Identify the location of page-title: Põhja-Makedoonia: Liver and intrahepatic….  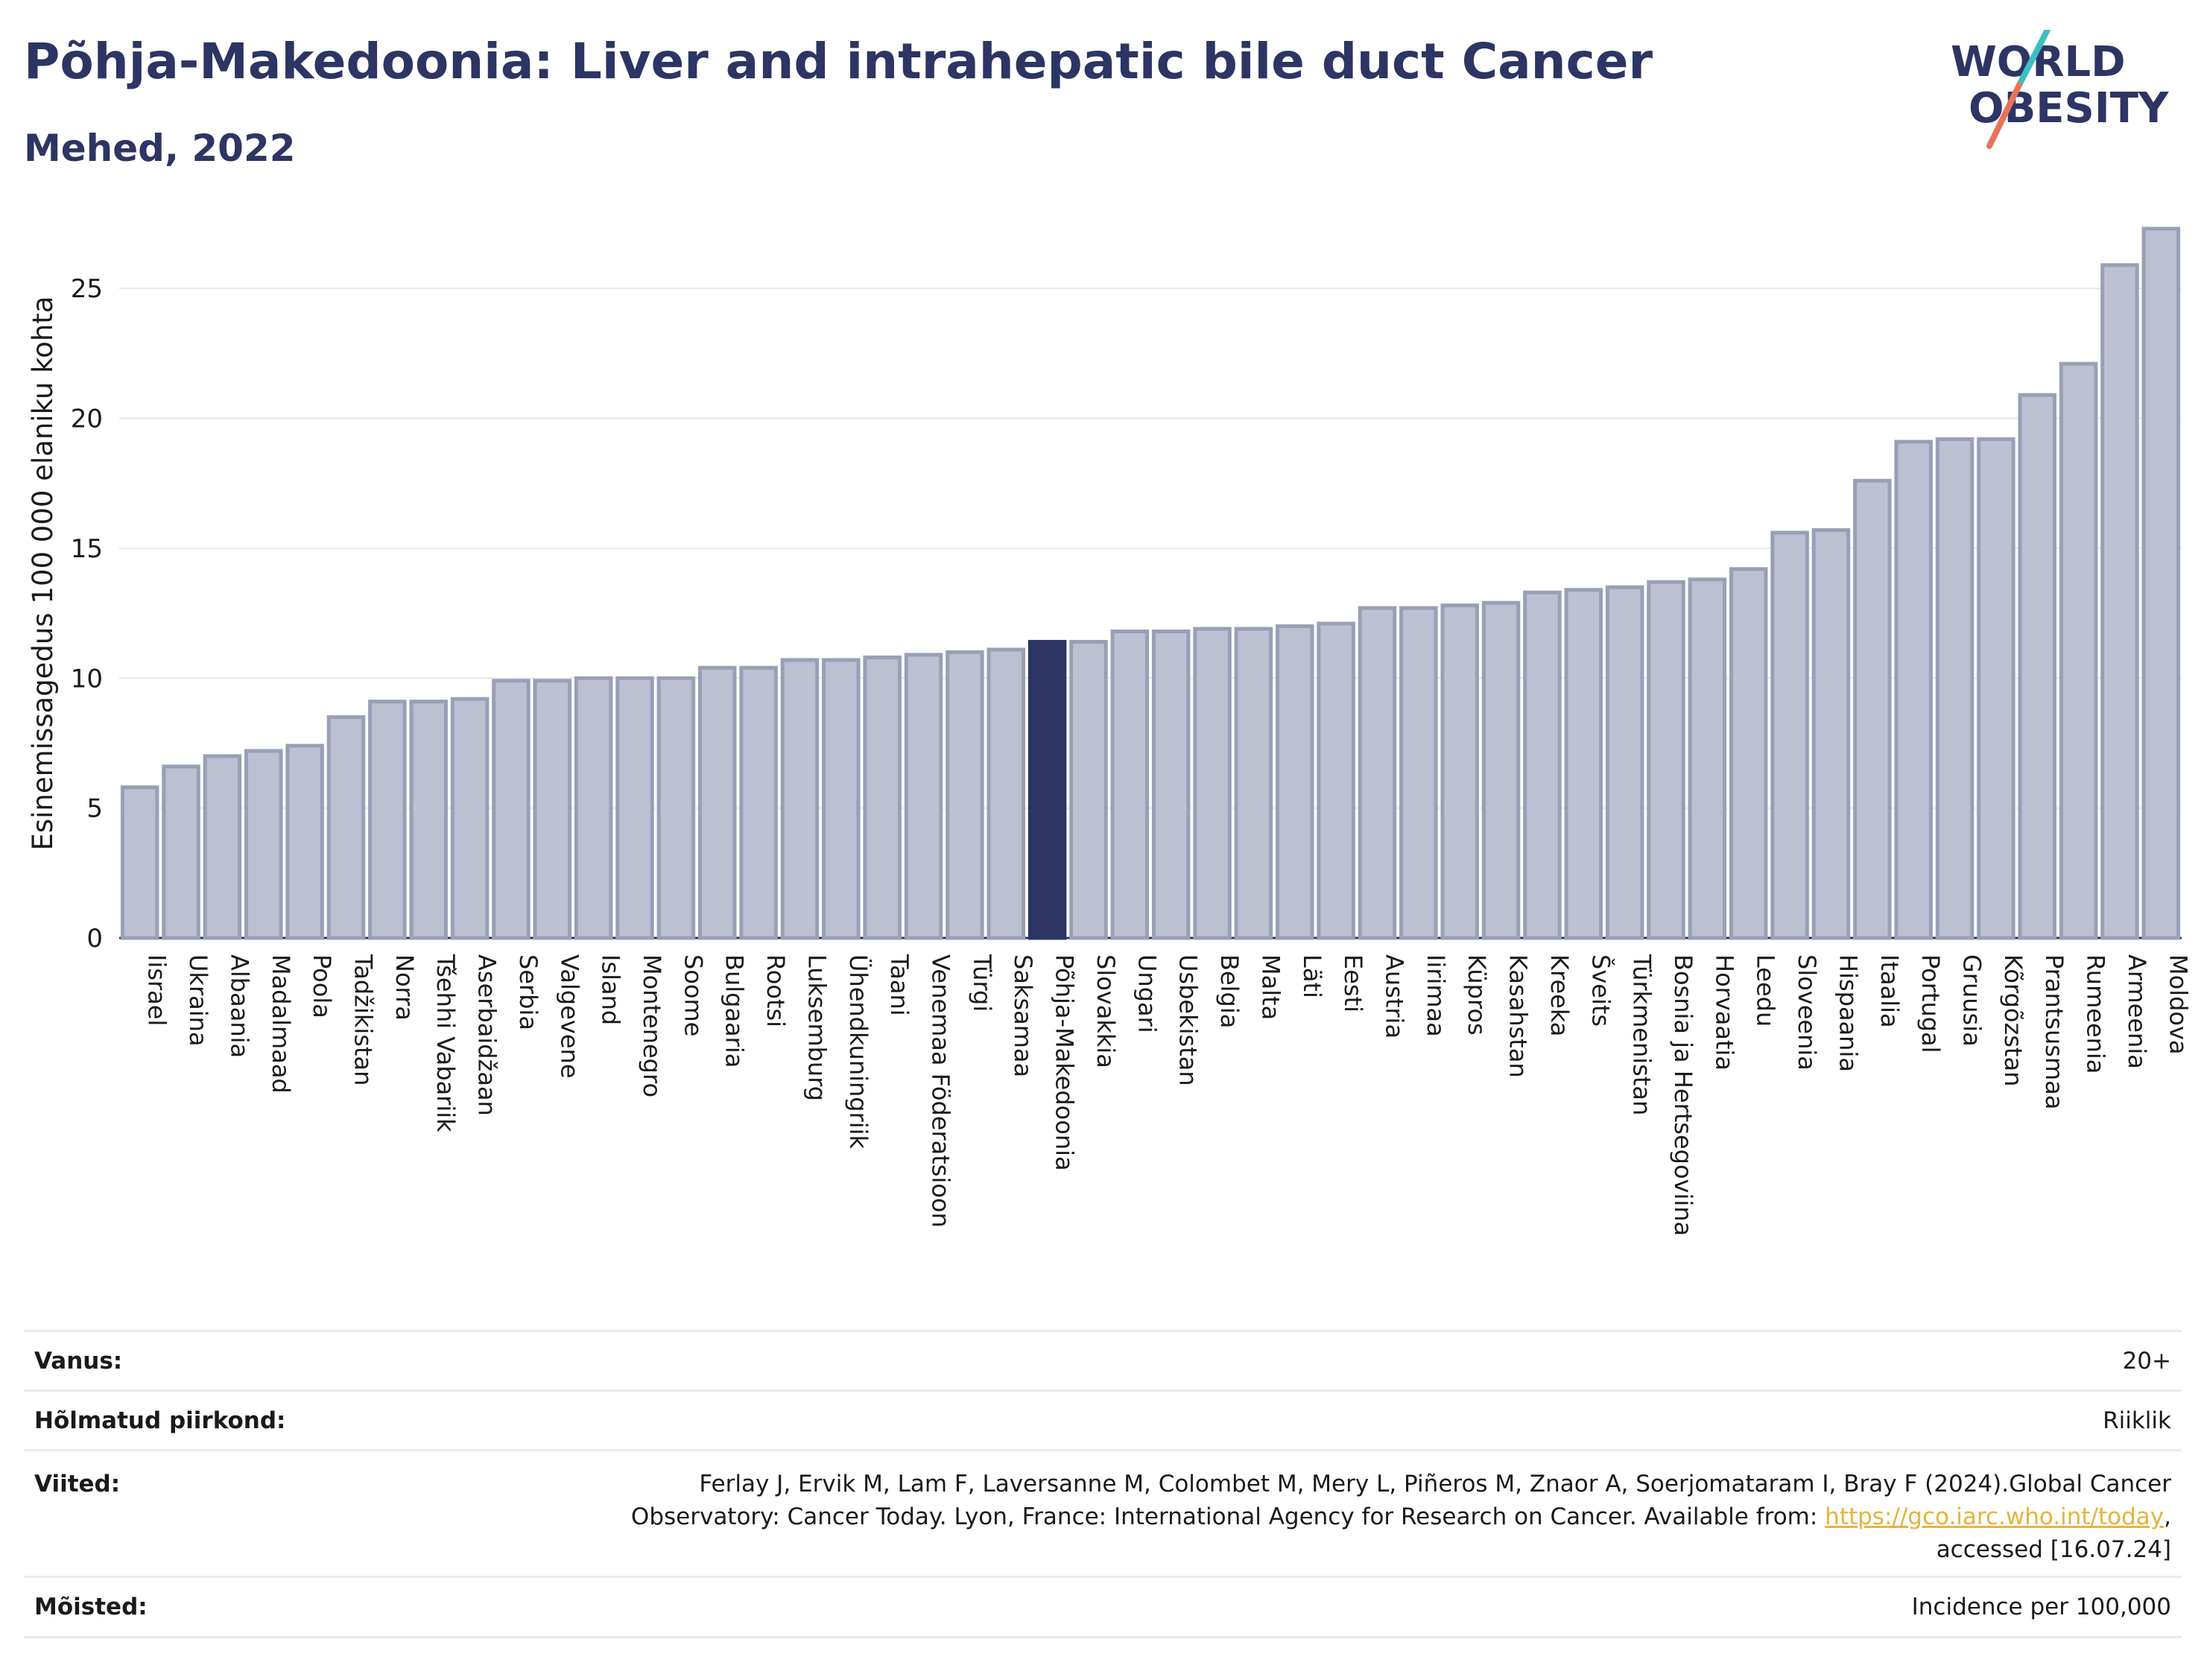
(839, 61).